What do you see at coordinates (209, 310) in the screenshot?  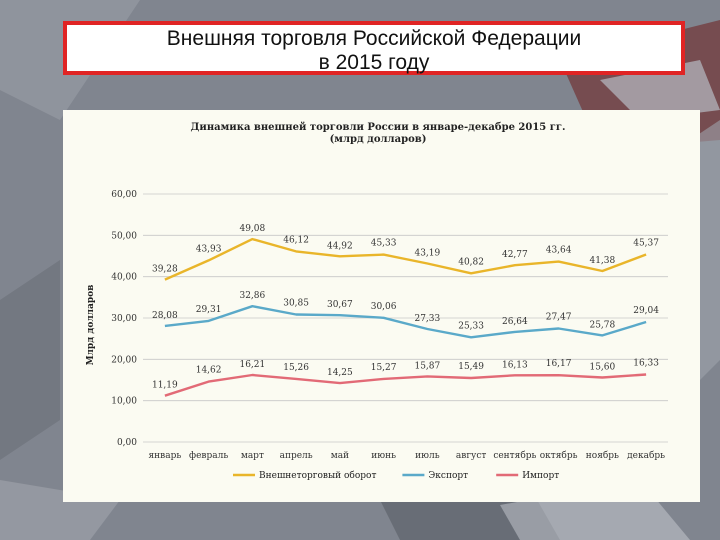 I see `data-label: 29,31` at bounding box center [209, 310].